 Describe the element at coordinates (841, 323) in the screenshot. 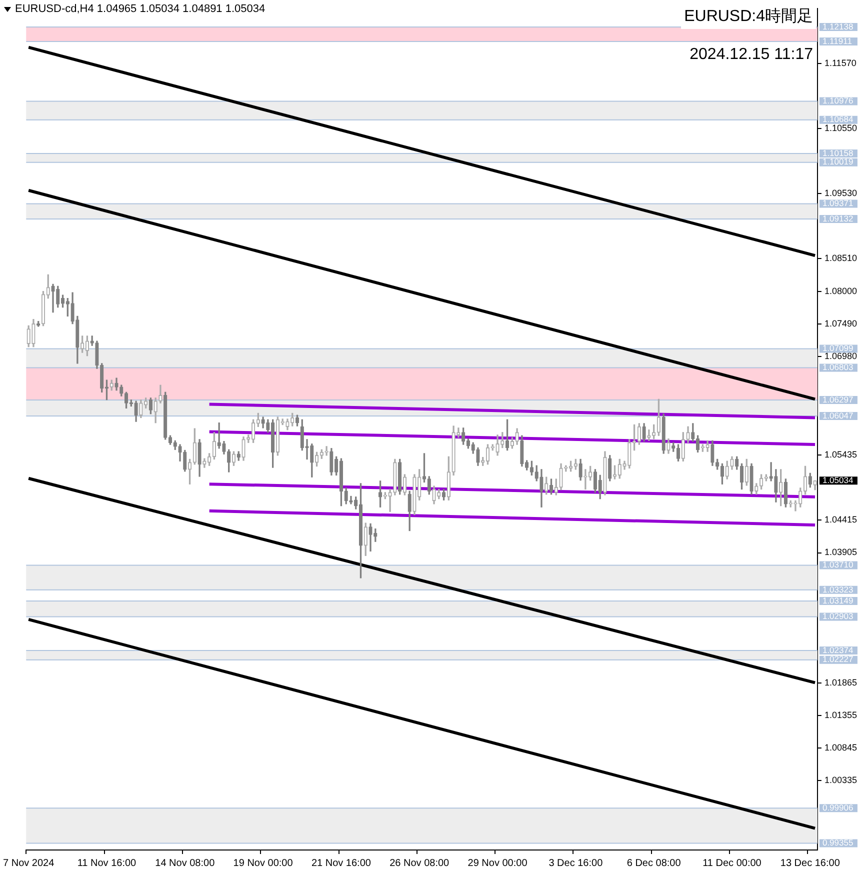

I see `y-tick-label: 1.07490` at that location.